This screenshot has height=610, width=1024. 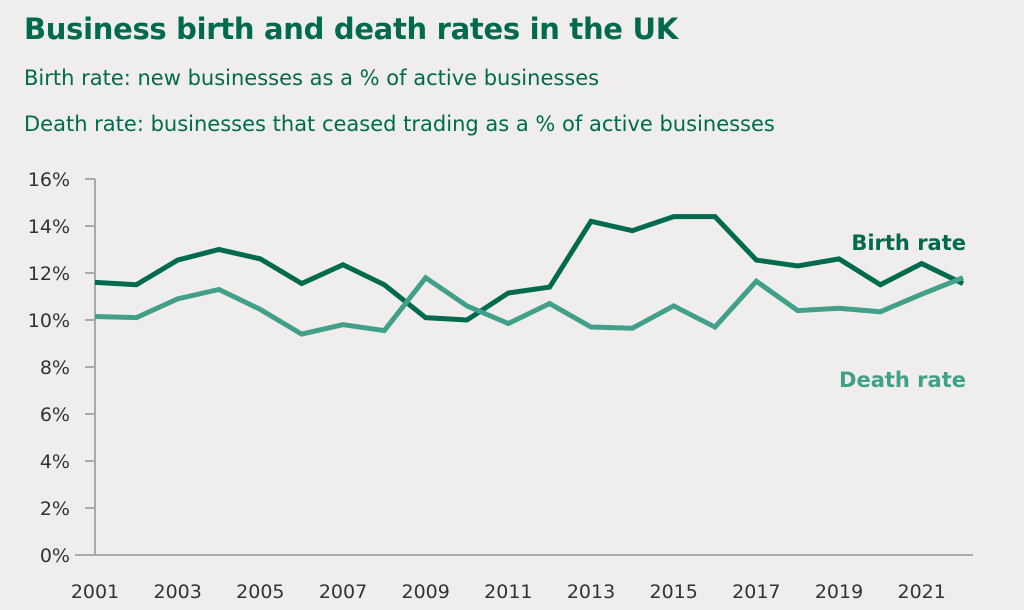 What do you see at coordinates (49, 180) in the screenshot?
I see `y-tick-label: 16%` at bounding box center [49, 180].